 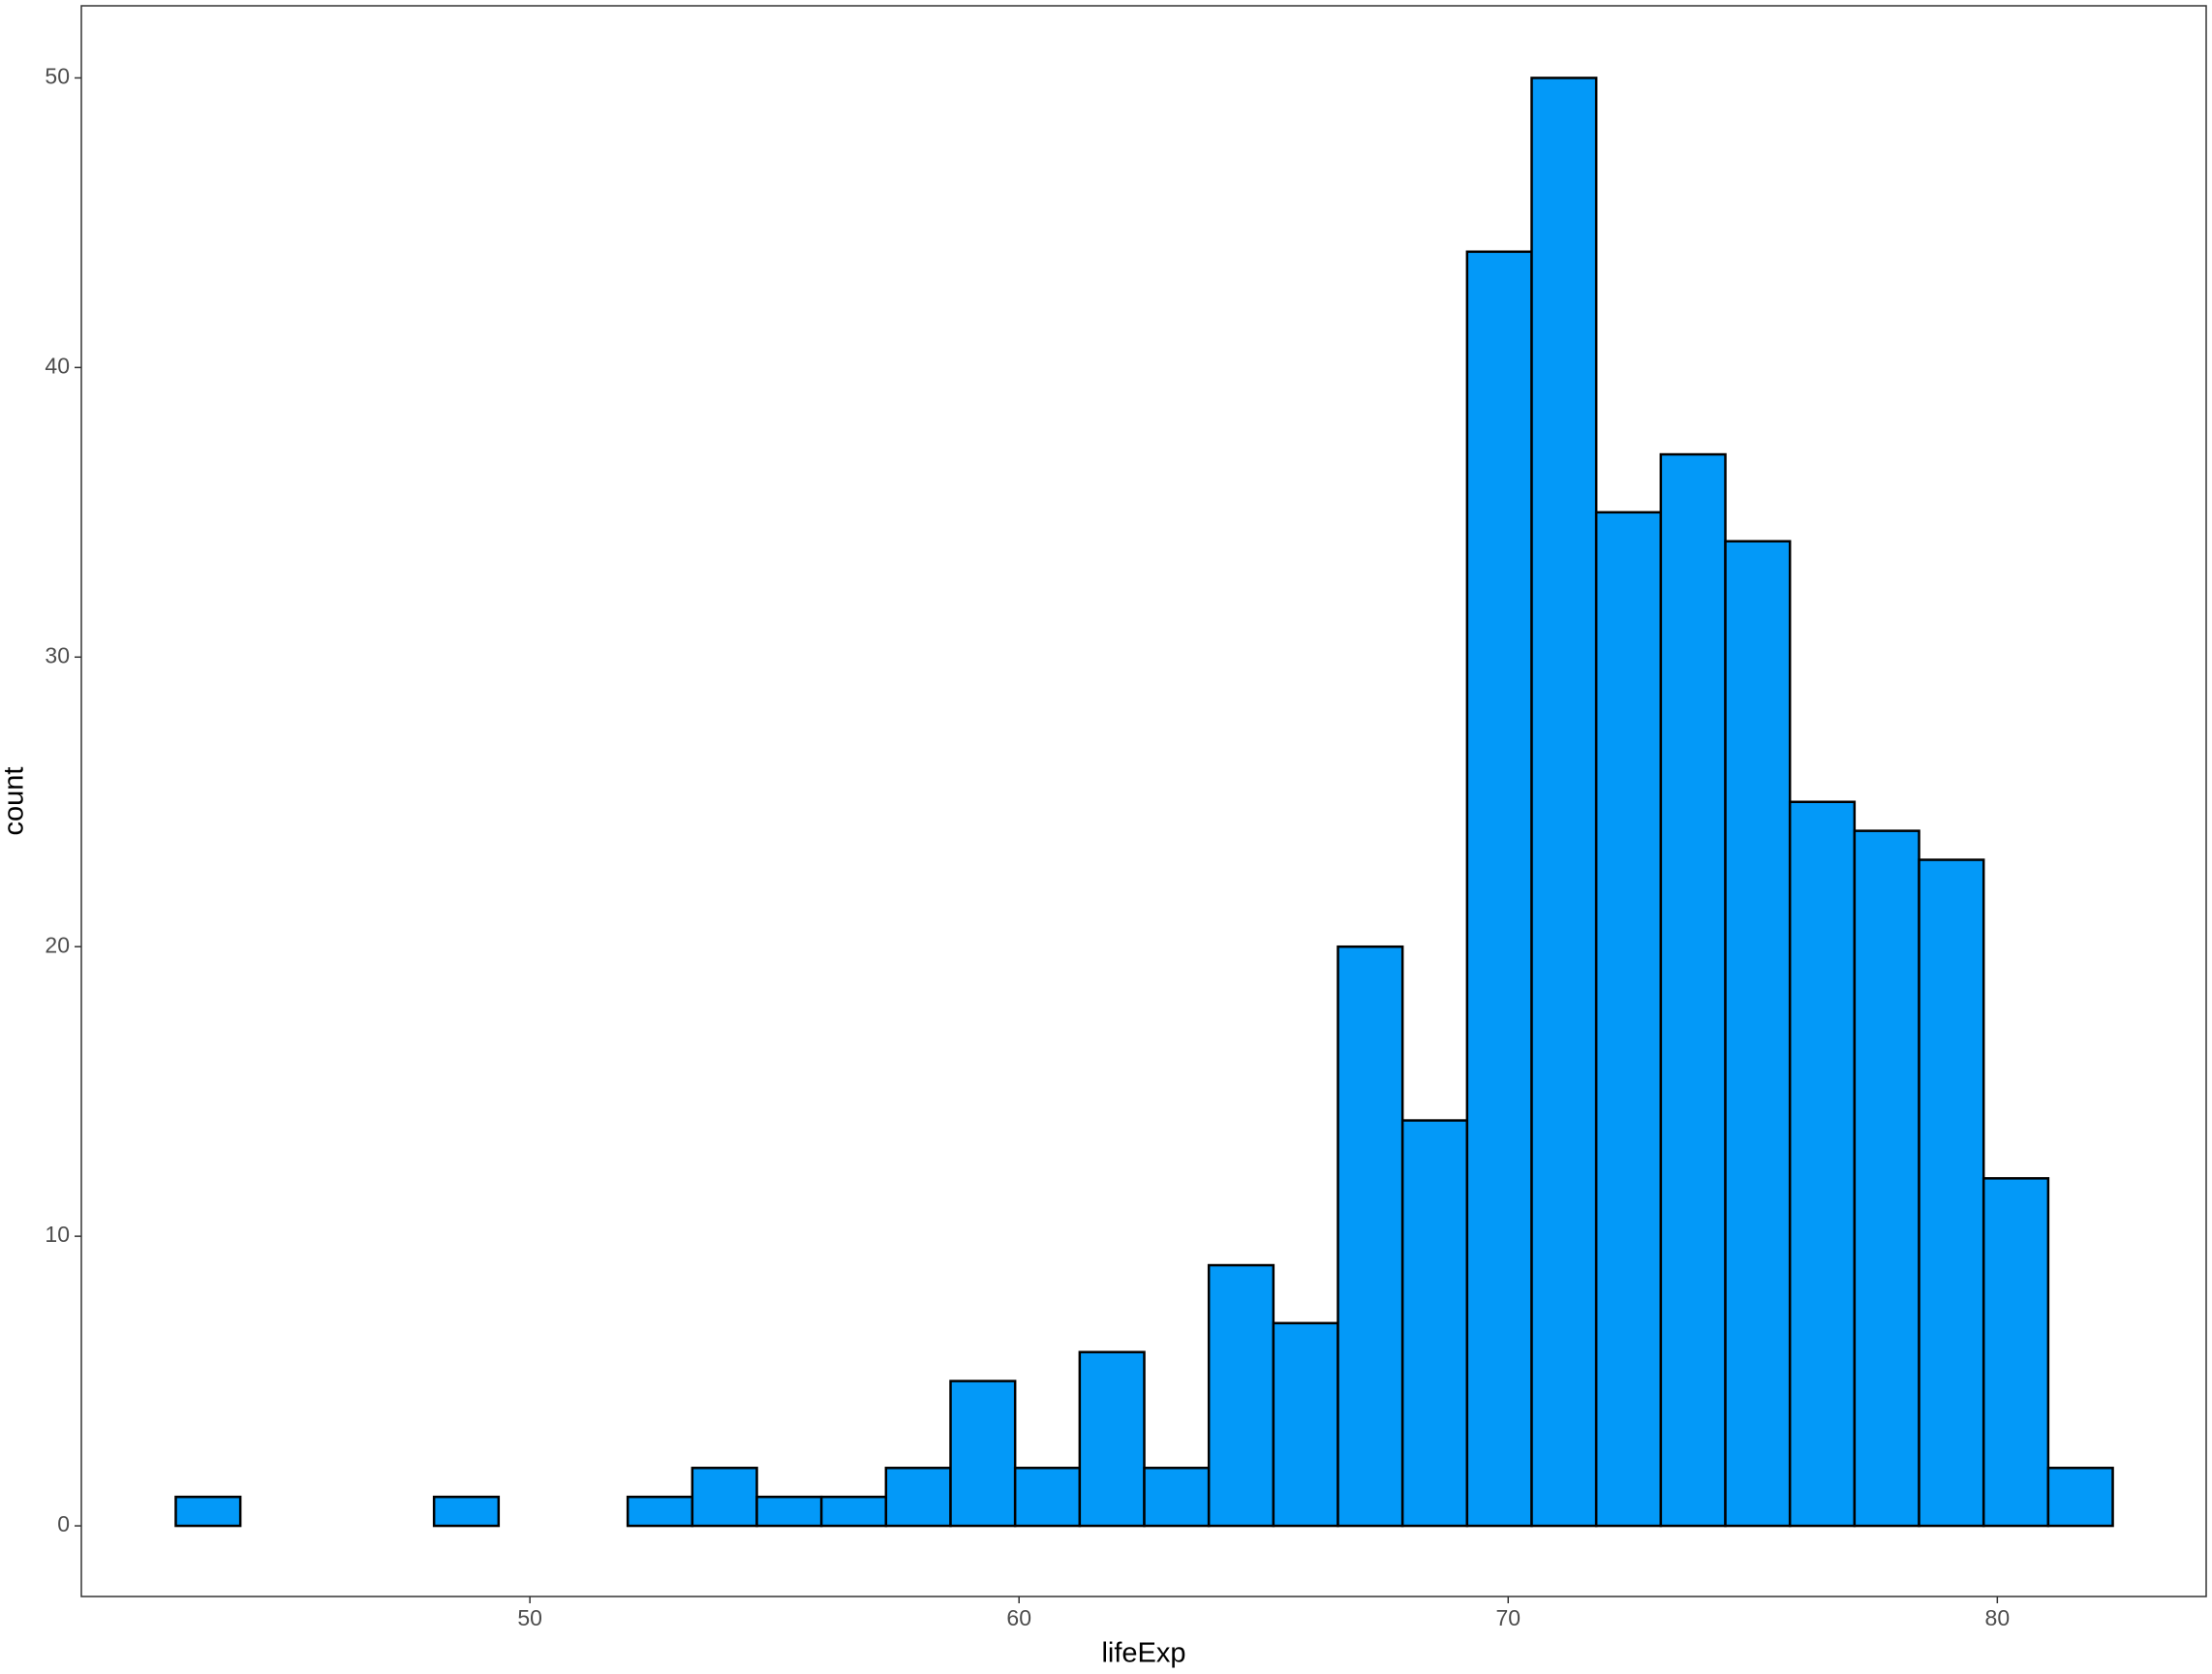 What do you see at coordinates (58, 365) in the screenshot?
I see `y-tick-label: 40` at bounding box center [58, 365].